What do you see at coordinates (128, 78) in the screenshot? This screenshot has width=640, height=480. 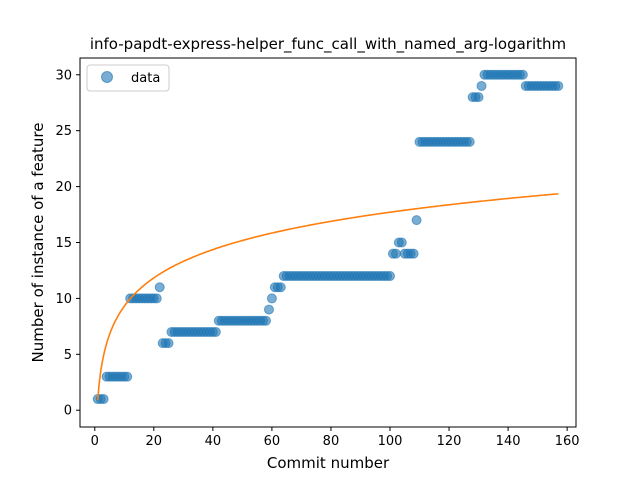 I see `legend: data` at bounding box center [128, 78].